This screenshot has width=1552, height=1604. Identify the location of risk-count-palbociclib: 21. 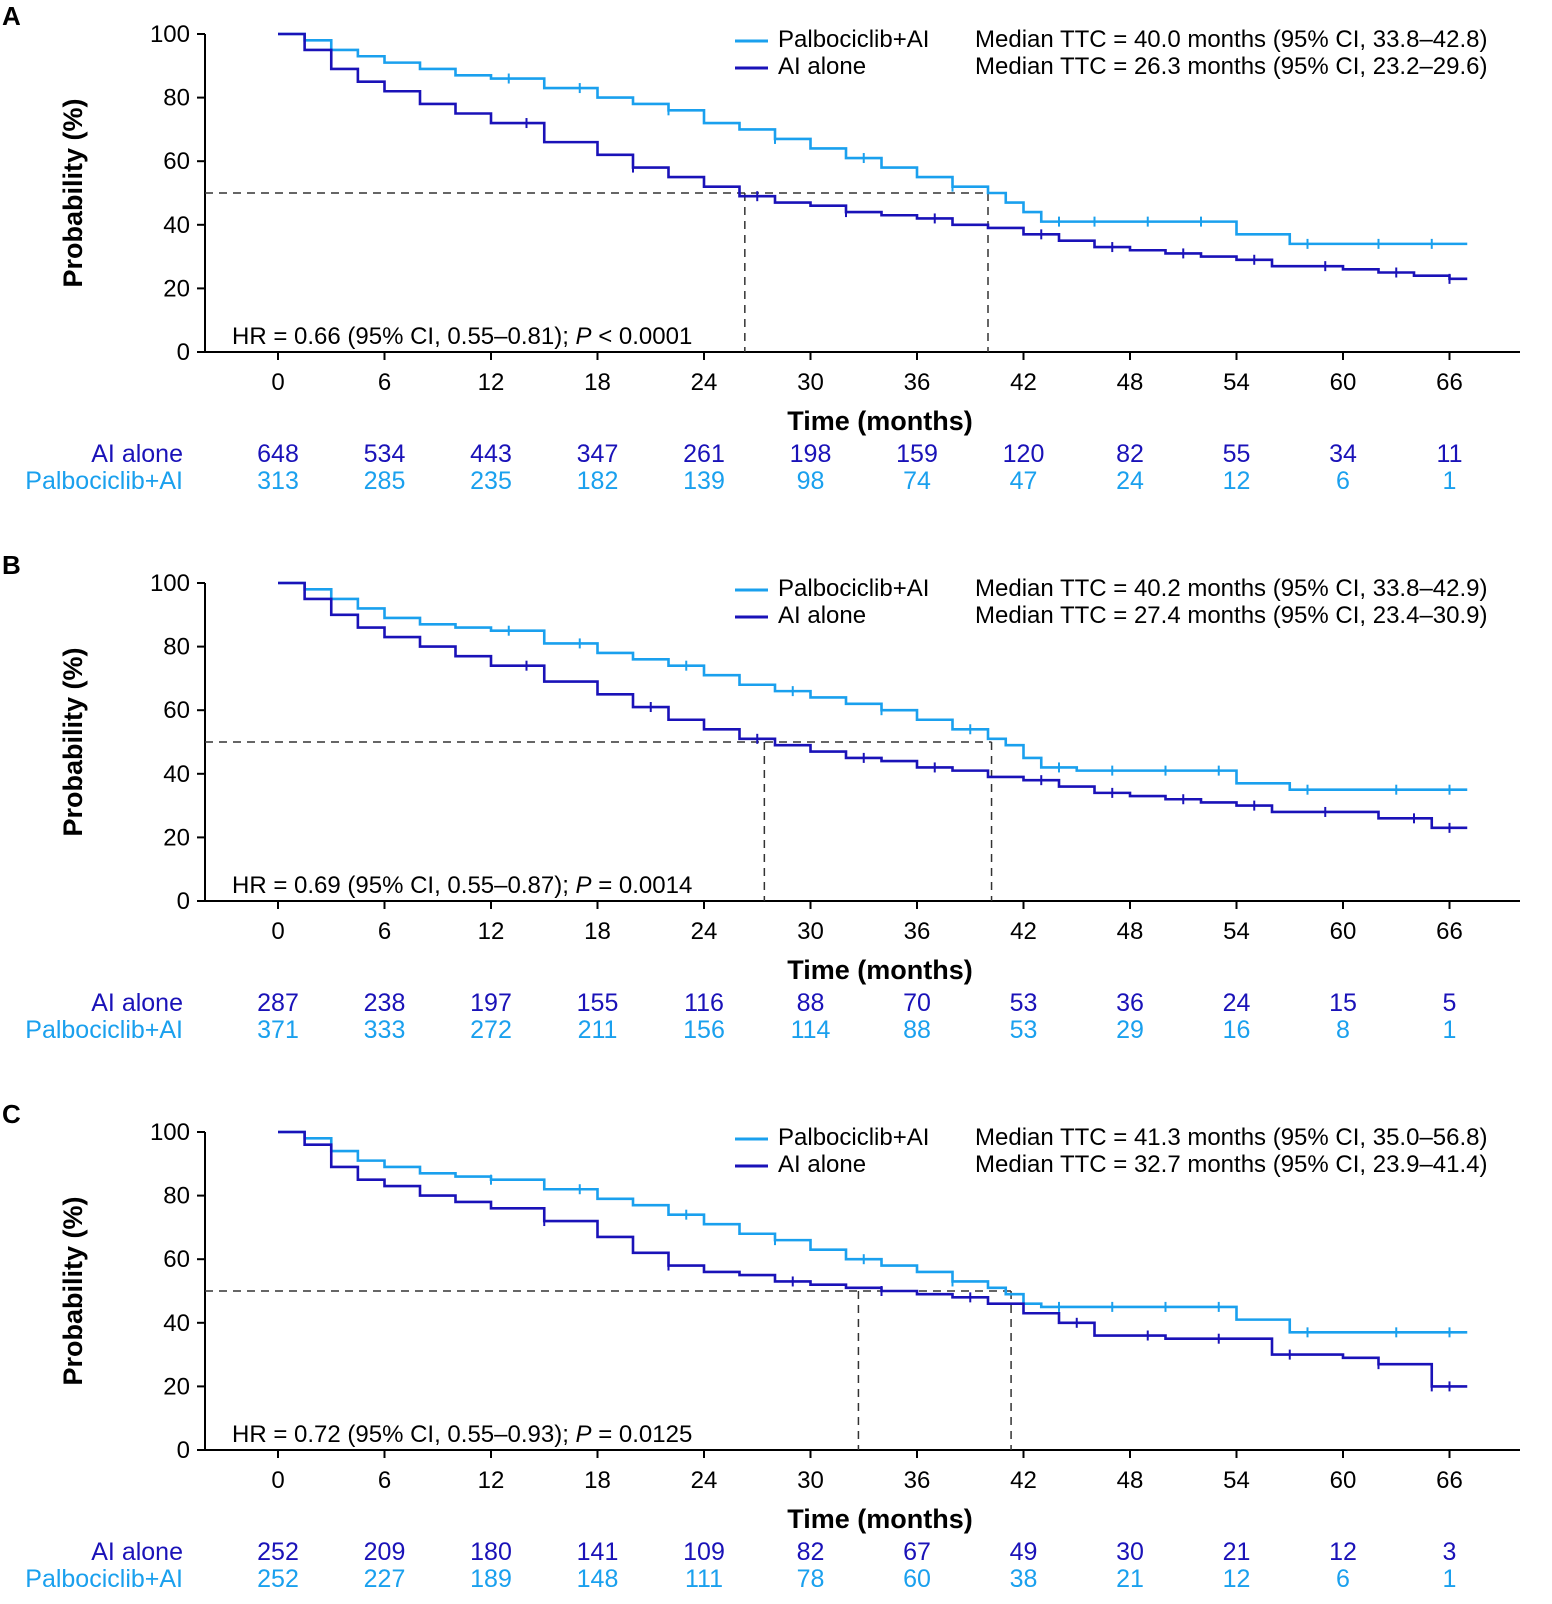
(1130, 1579).